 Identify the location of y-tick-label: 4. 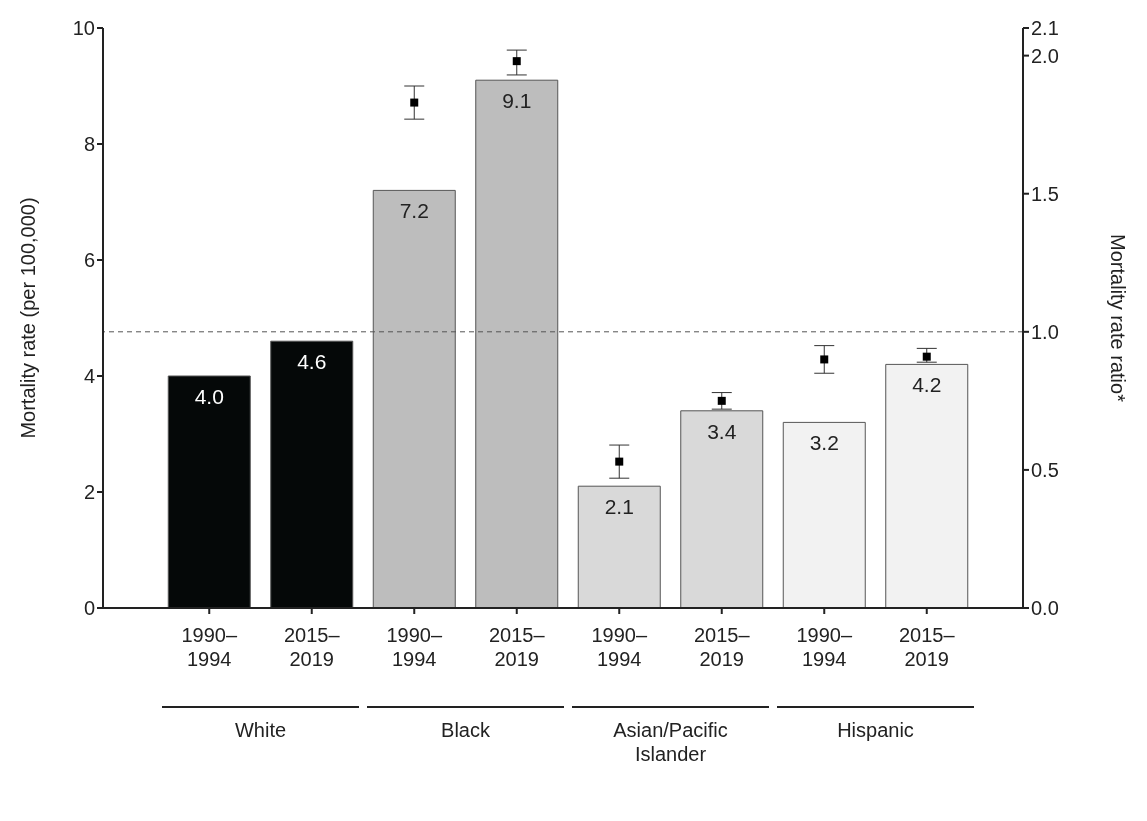
(89, 376).